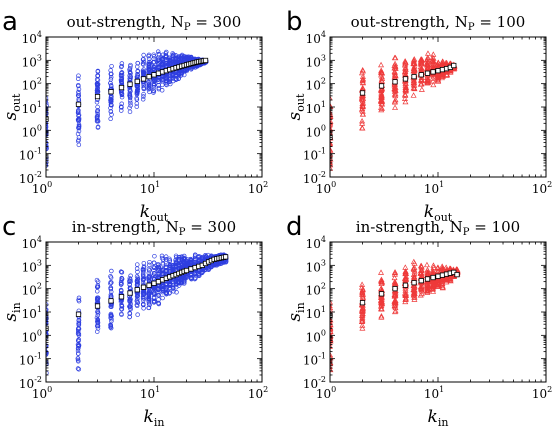 The width and height of the screenshot is (560, 426). What do you see at coordinates (500, 22) in the screenshot?
I see `title-tail: = 100` at bounding box center [500, 22].